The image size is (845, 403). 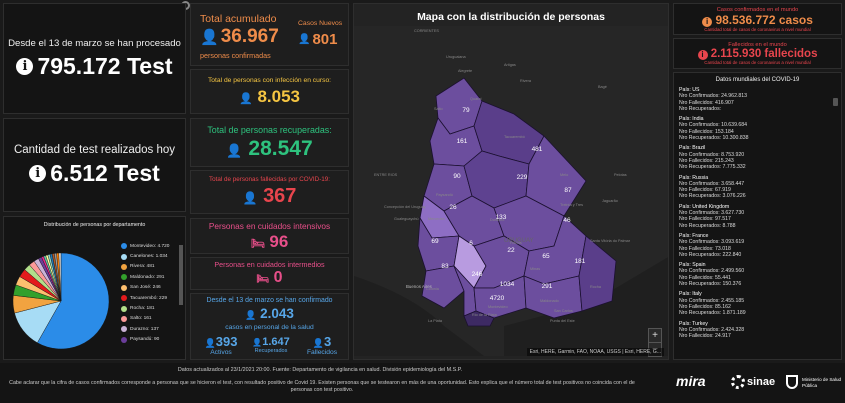 What do you see at coordinates (38, 173) in the screenshot?
I see `info-icon: i` at bounding box center [38, 173].